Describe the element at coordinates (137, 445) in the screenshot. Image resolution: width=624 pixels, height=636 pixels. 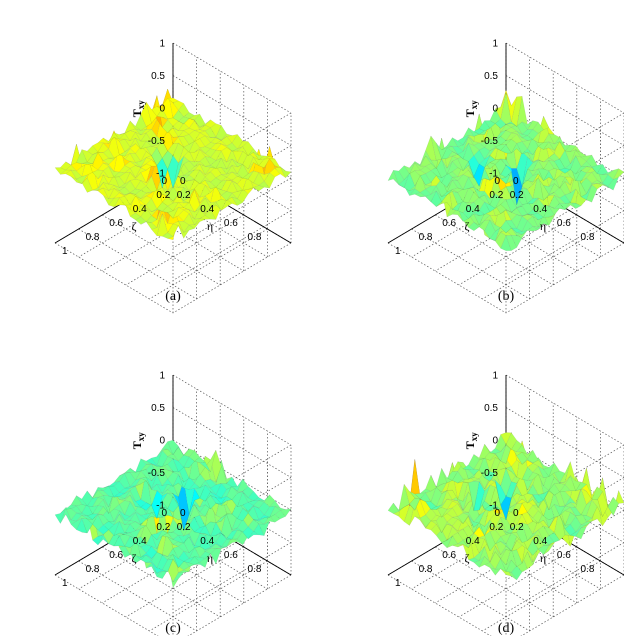
I see `z-axis-label-main: T` at that location.